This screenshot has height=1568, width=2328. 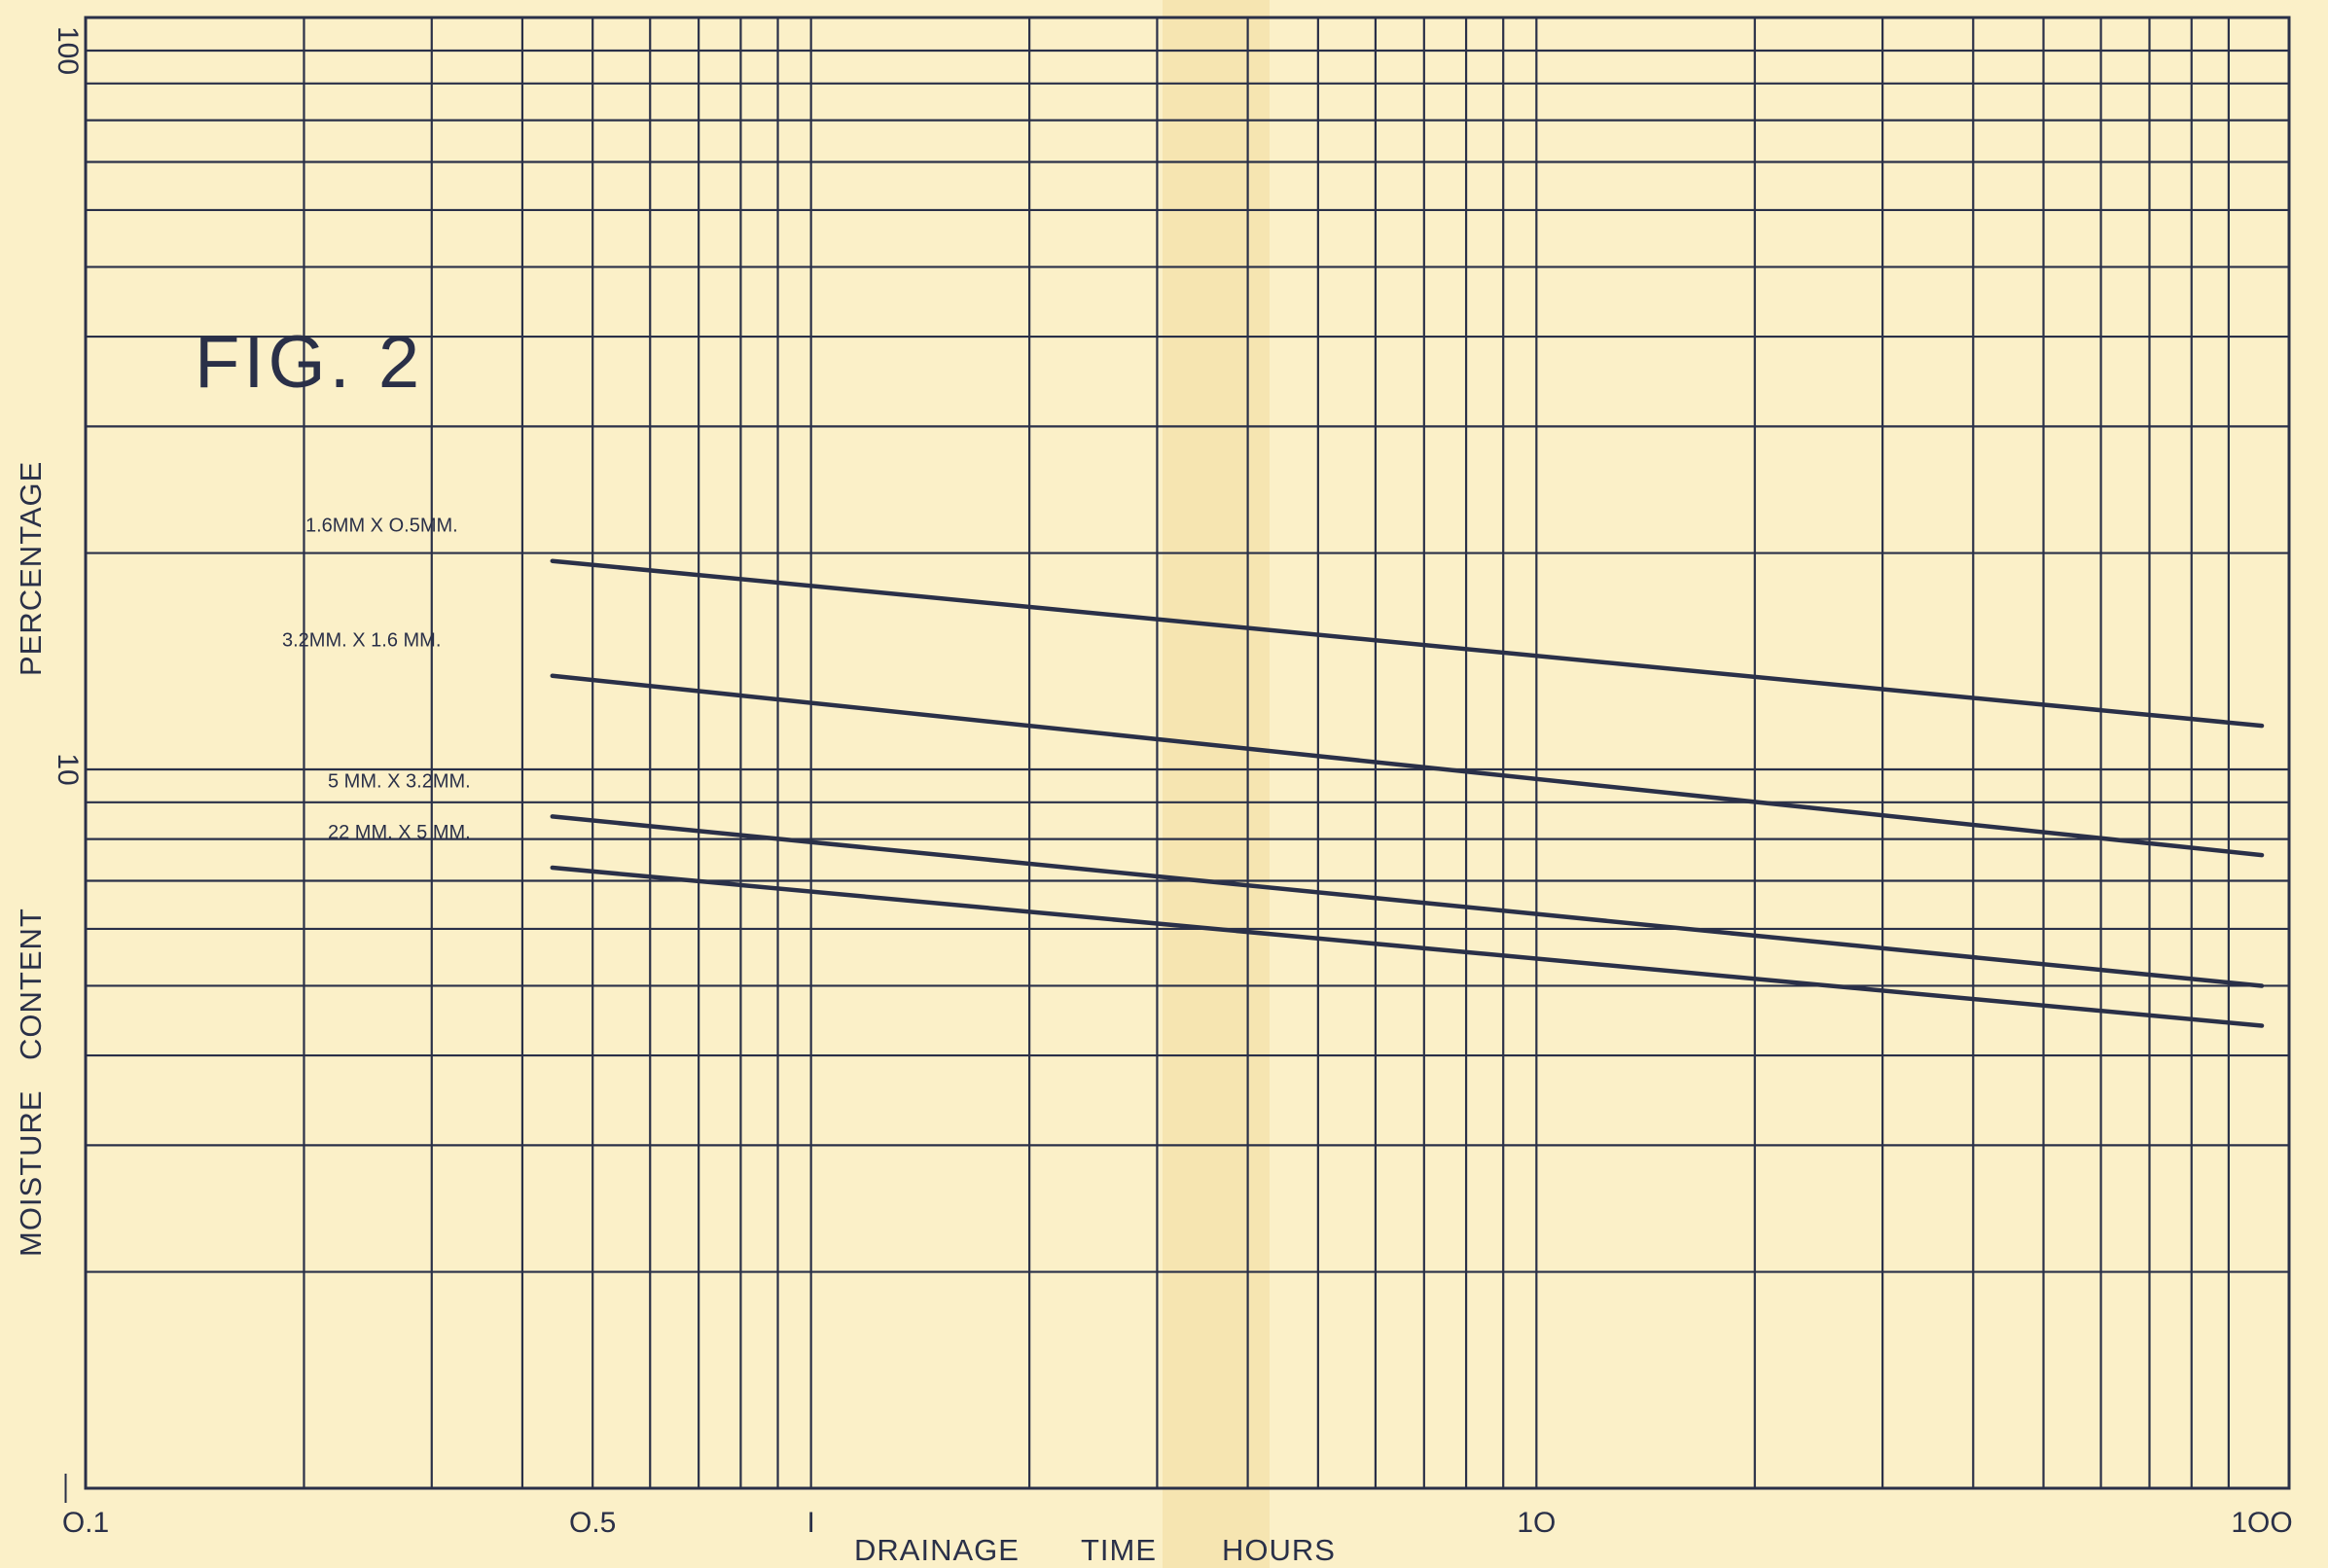 What do you see at coordinates (592, 1523) in the screenshot?
I see `x-tick-label: O.5` at bounding box center [592, 1523].